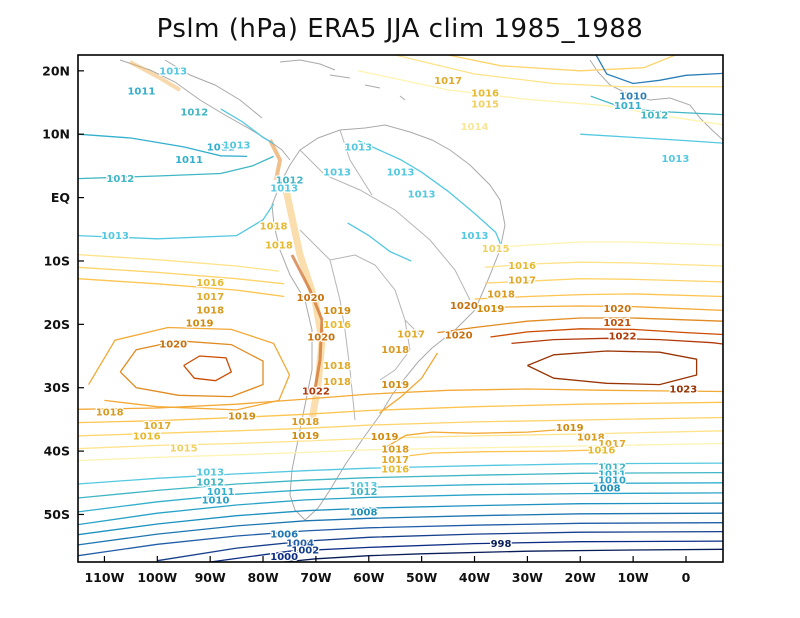 The height and width of the screenshot is (618, 800). I want to click on x-tick-label: 0, so click(686, 577).